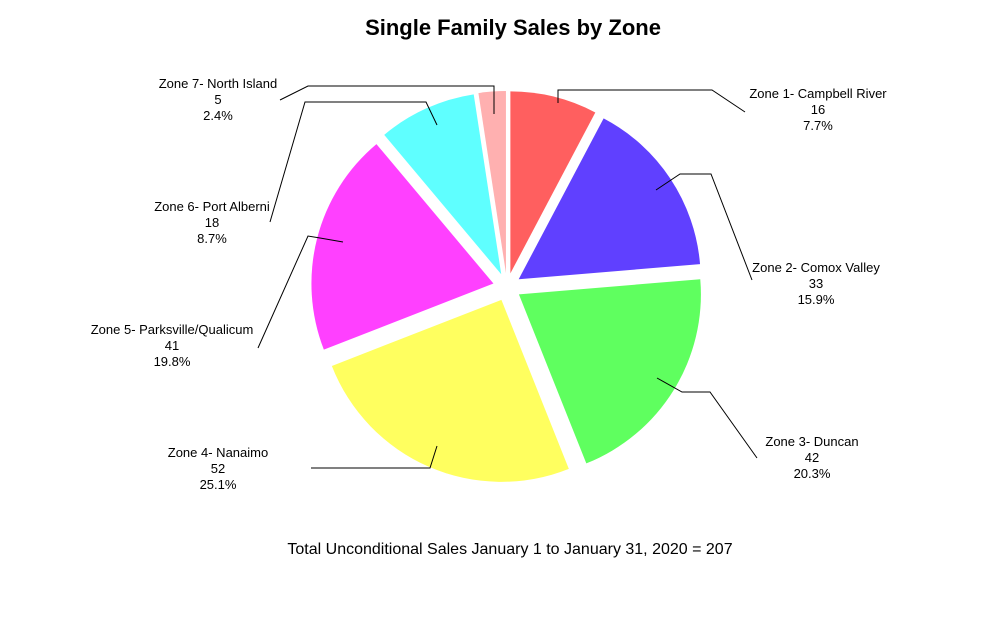 This screenshot has height=620, width=997. I want to click on slice-label-value: 33, so click(816, 283).